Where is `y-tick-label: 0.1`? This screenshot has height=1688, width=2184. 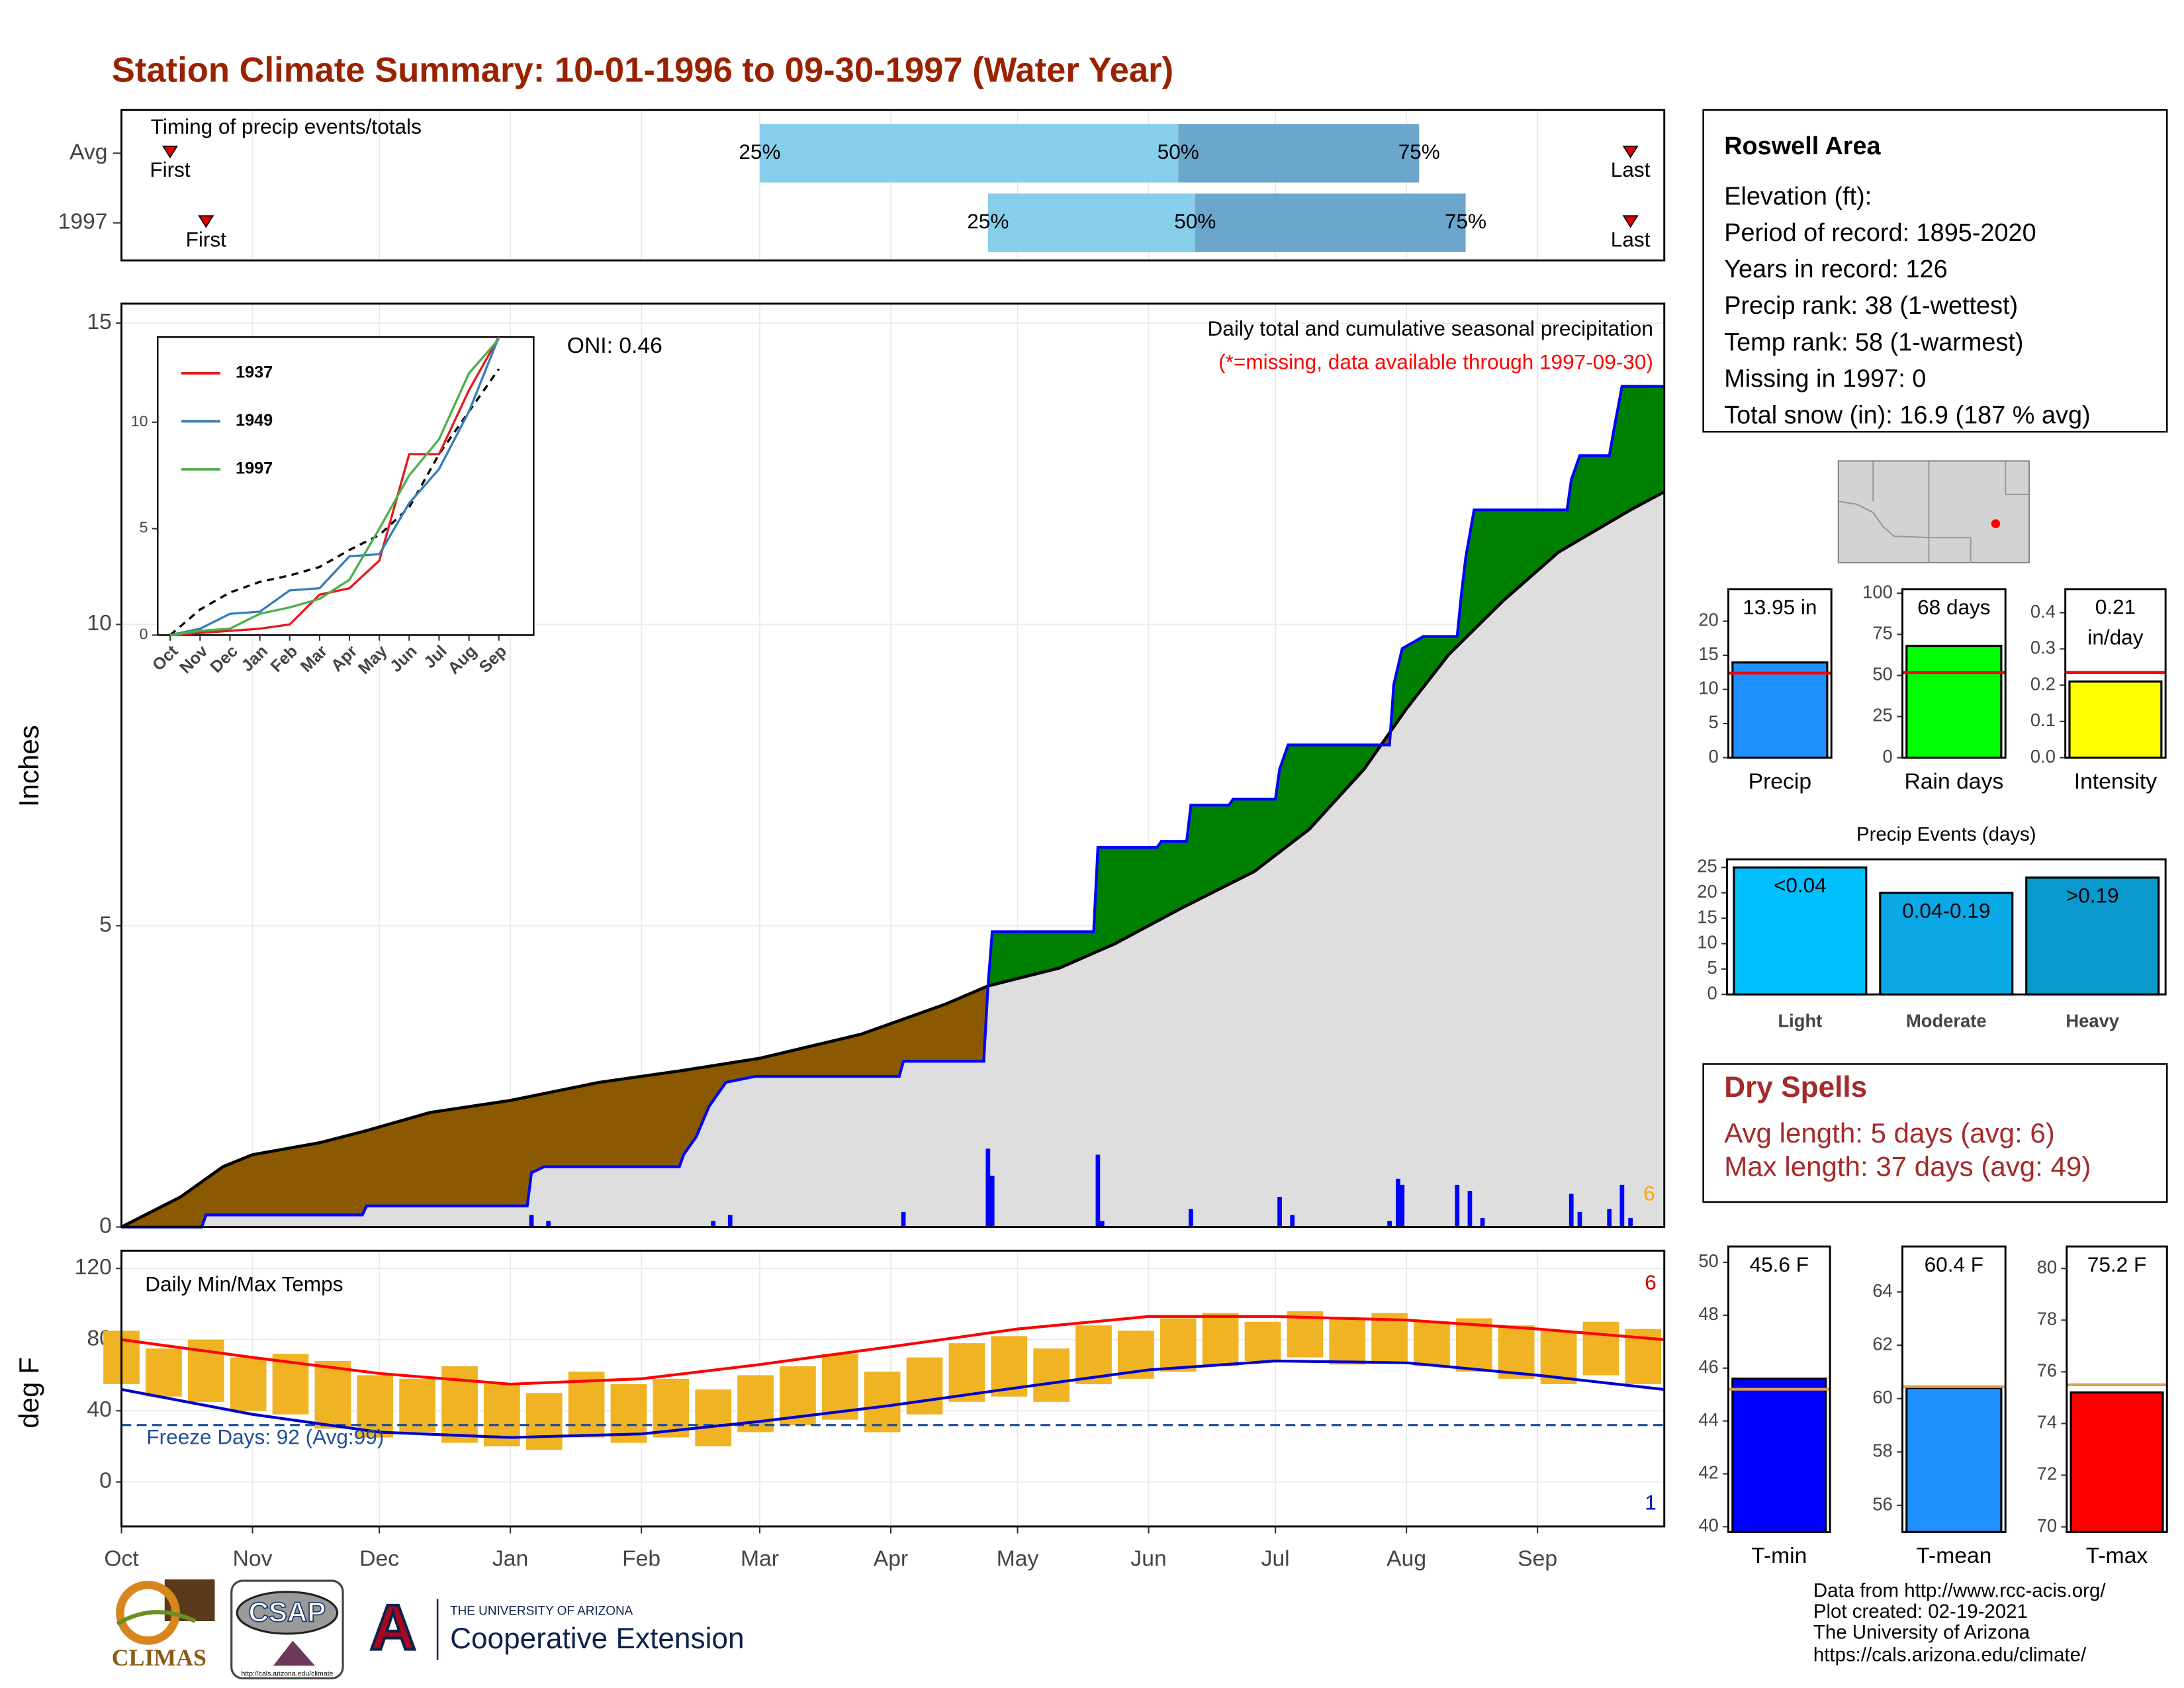
y-tick-label: 0.1 is located at coordinates (2043, 720).